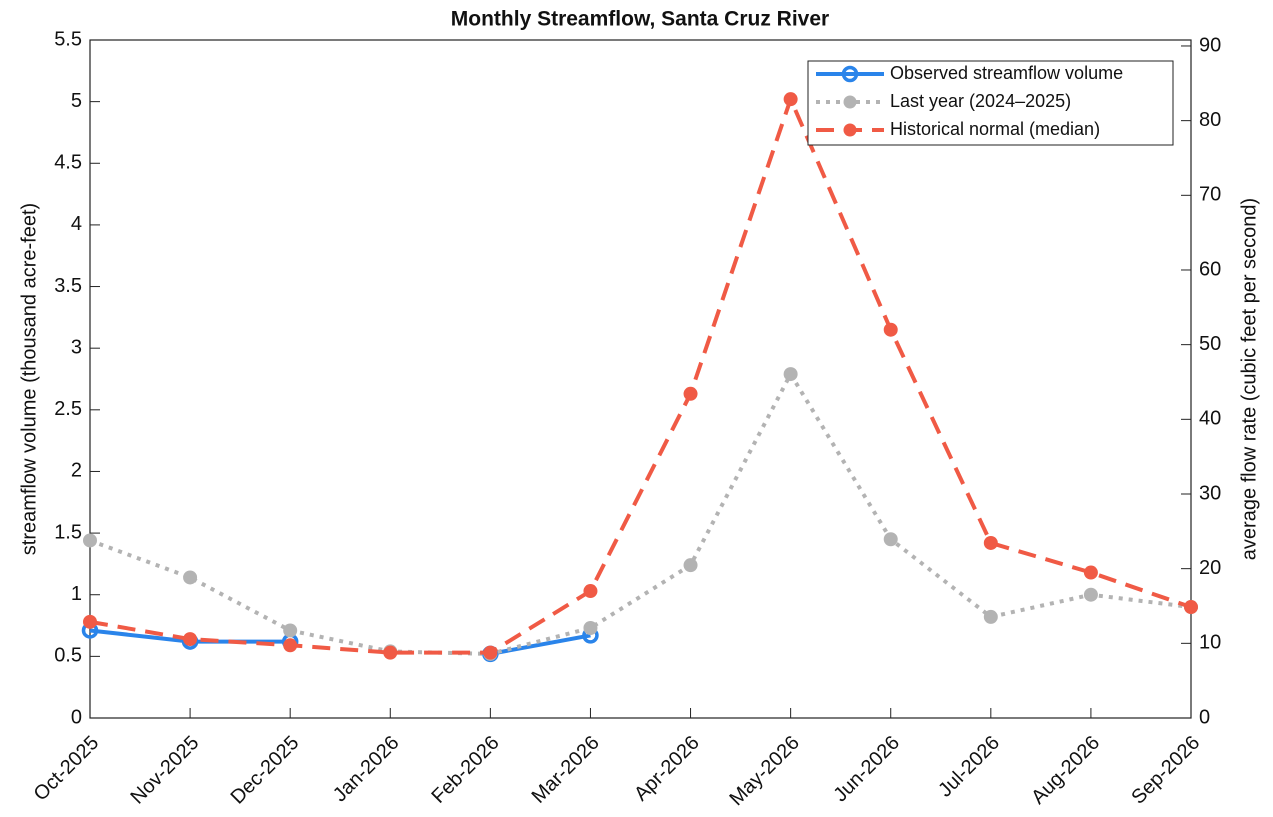 Image resolution: width=1273 pixels, height=817 pixels. I want to click on x-tick-label: Feb-2026, so click(466, 770).